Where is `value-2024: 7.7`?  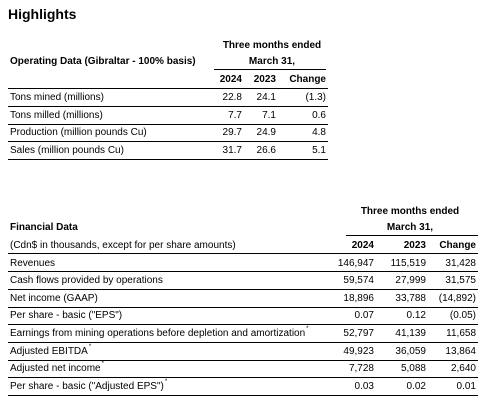 value-2024: 7.7 is located at coordinates (235, 115).